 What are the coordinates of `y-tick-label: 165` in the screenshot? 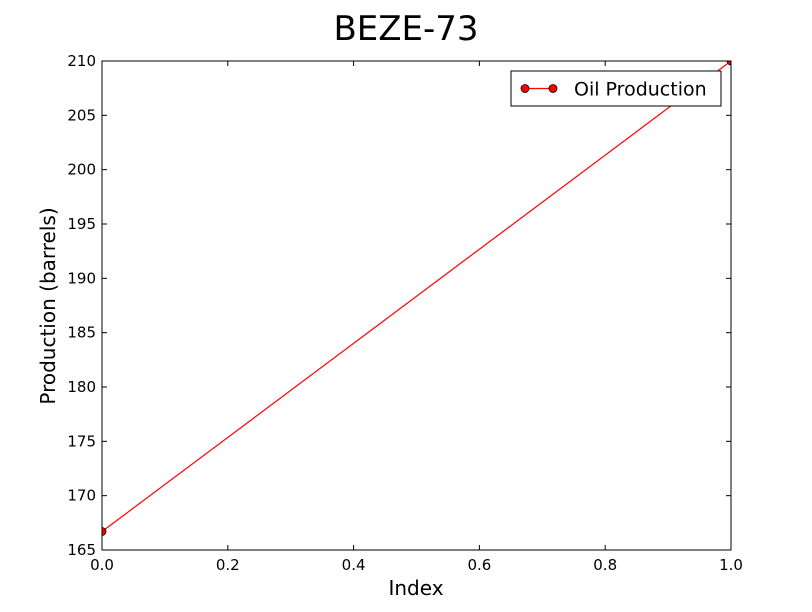 It's located at (81, 550).